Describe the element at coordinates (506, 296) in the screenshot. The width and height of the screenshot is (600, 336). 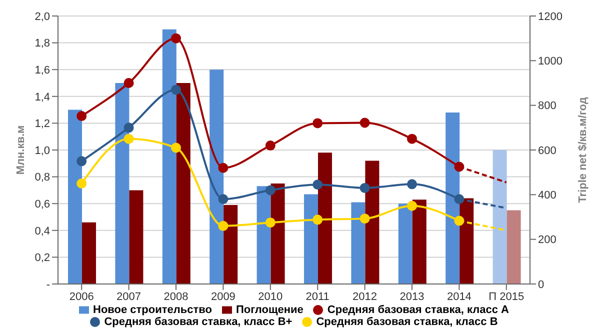
I see `x-tick-label: П 2015` at that location.